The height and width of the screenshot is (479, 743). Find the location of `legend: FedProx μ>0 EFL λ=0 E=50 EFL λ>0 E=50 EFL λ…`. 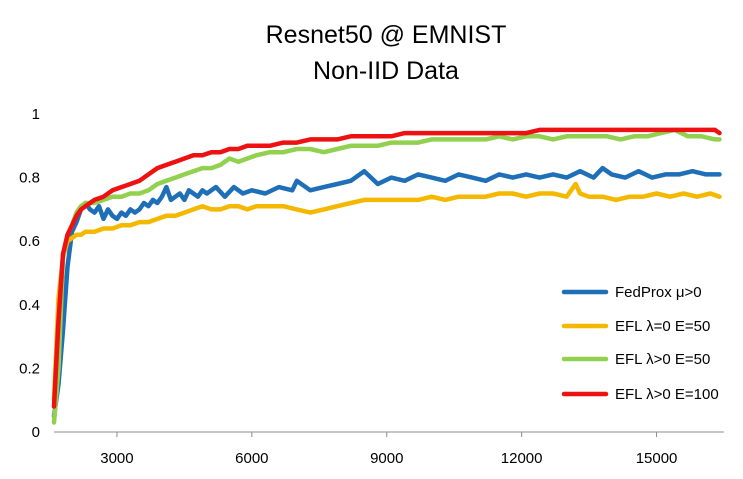

legend: FedProx μ>0 EFL λ=0 E=50 EFL λ>0 E=50 EFL λ… is located at coordinates (640, 343).